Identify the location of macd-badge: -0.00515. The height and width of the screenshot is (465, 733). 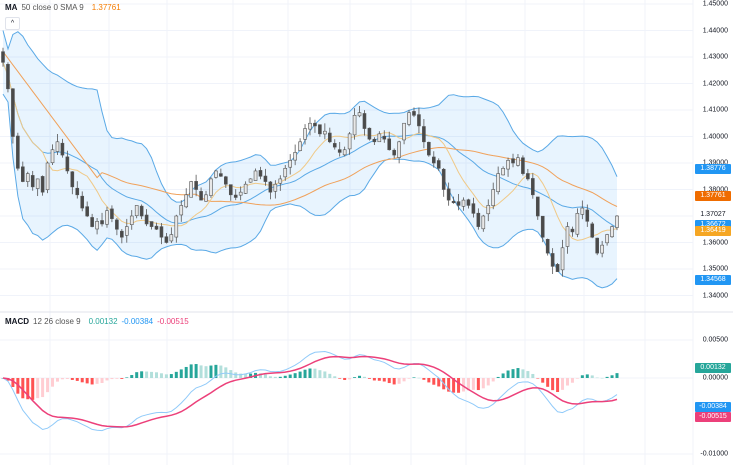
(713, 417).